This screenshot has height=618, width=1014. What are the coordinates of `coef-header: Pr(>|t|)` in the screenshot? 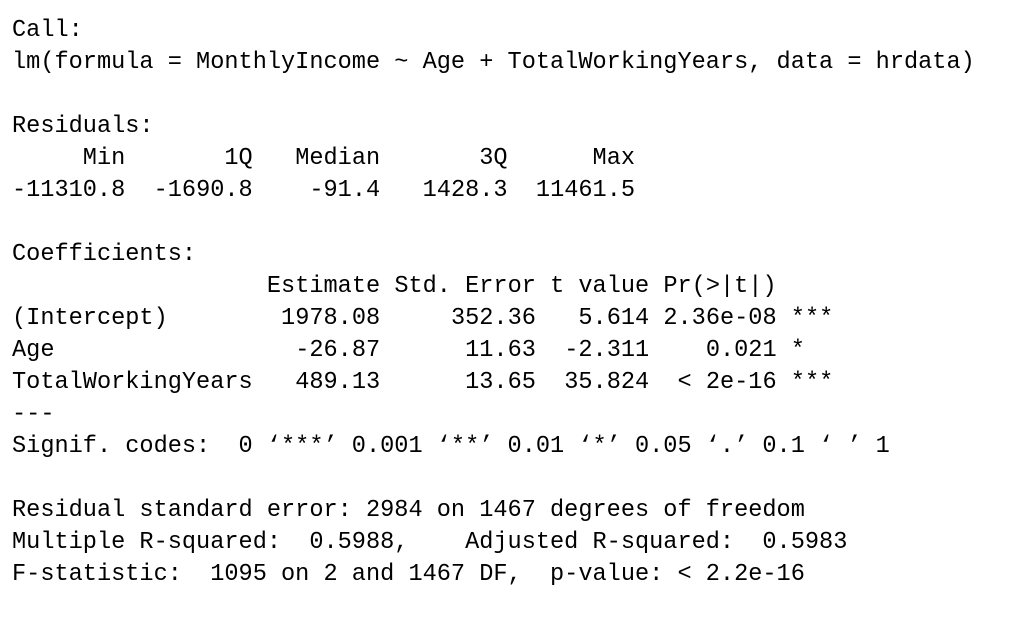 It's located at (719, 286).